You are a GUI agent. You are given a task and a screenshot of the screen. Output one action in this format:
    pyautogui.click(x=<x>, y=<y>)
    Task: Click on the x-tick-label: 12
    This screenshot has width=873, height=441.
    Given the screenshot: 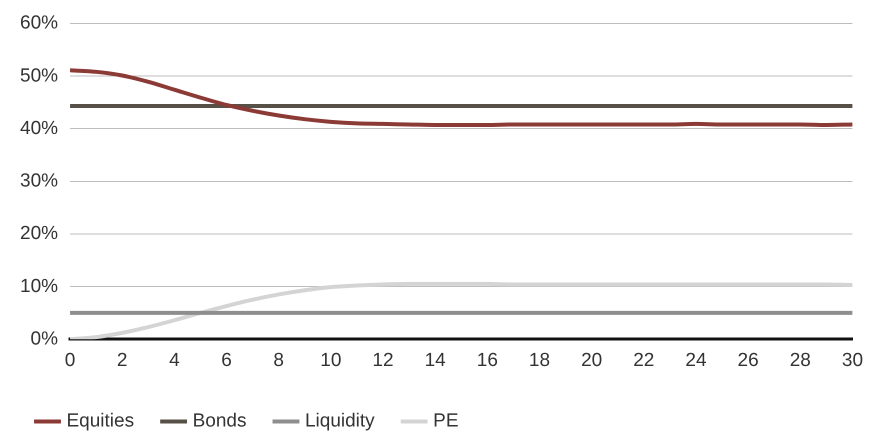 What is the action you would take?
    pyautogui.click(x=383, y=360)
    